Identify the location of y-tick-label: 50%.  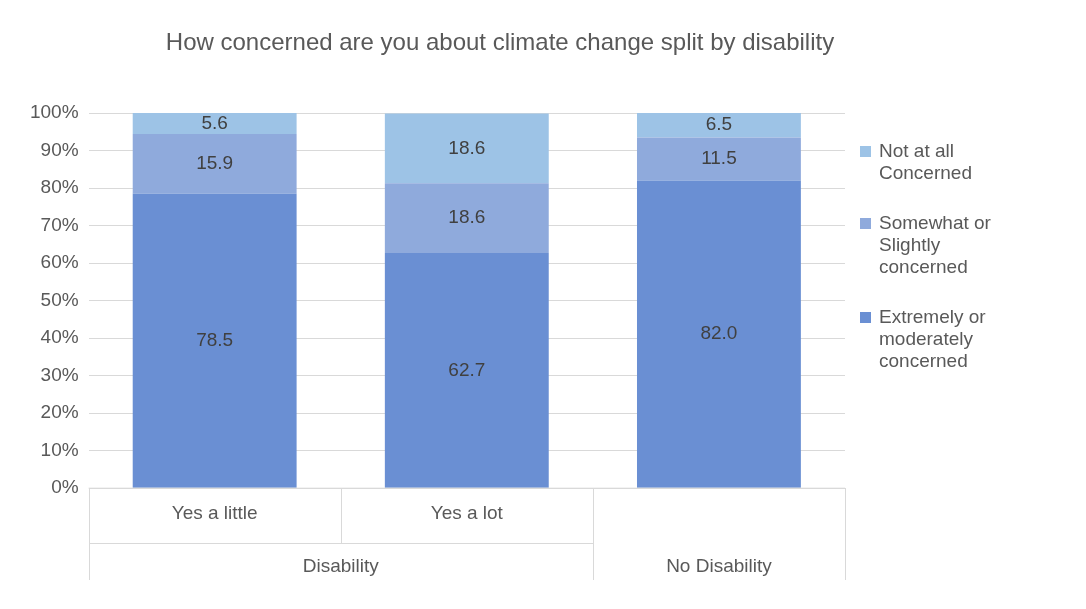
(59, 299).